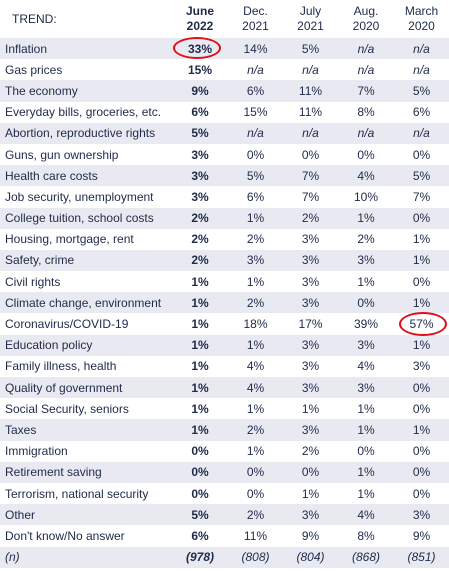  What do you see at coordinates (86, 515) in the screenshot?
I see `row-label: Other` at bounding box center [86, 515].